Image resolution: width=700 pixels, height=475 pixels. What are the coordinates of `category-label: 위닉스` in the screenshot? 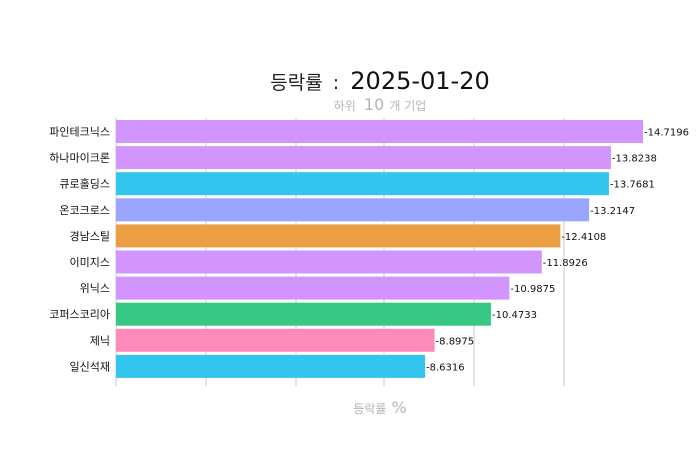 It's located at (95, 288).